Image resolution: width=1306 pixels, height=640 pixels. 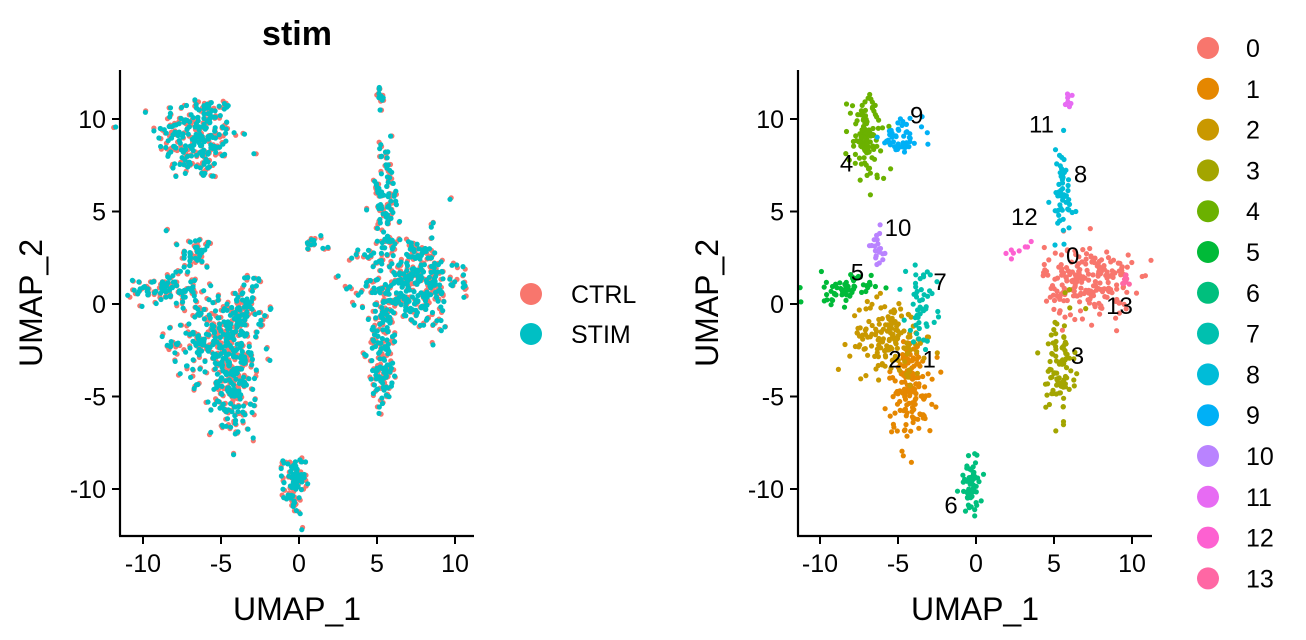 I want to click on cluster-label-10: 10, so click(x=898, y=228).